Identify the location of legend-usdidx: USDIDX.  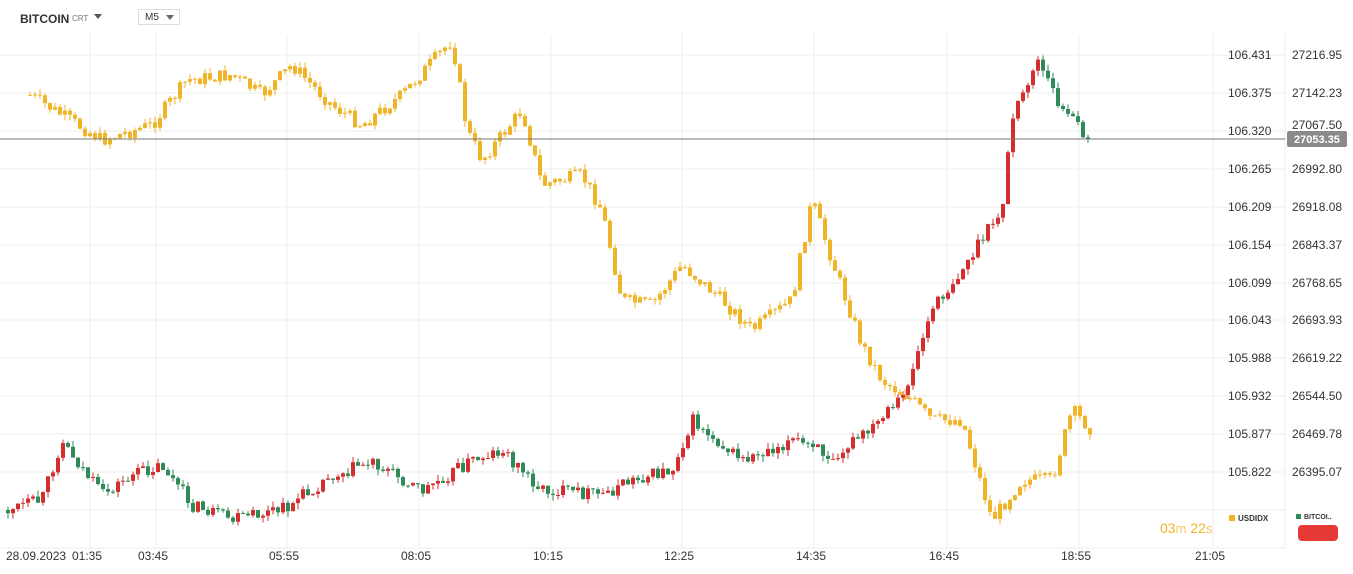
(1248, 518).